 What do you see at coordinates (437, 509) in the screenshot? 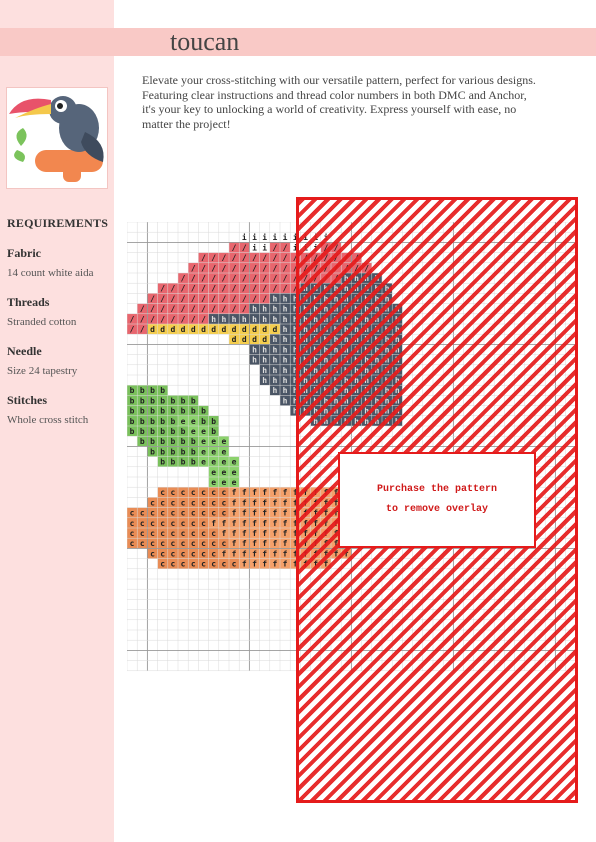
I see `purchase-line-2: to remove overlay` at bounding box center [437, 509].